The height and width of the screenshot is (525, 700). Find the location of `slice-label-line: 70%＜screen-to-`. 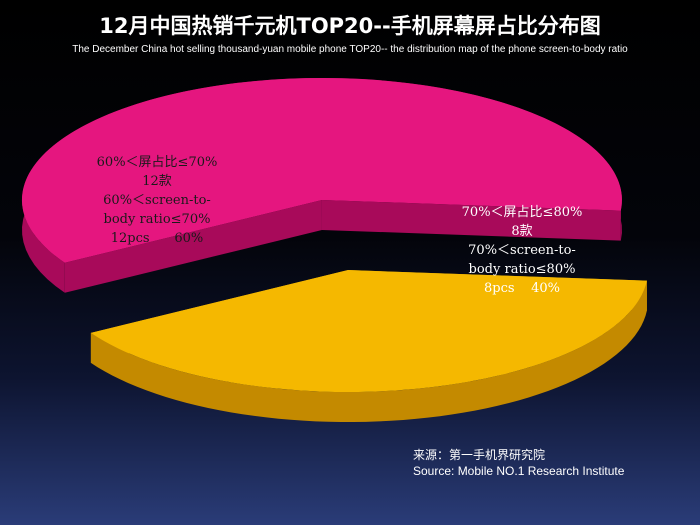

slice-label-line: 70%＜screen-to- is located at coordinates (522, 250).